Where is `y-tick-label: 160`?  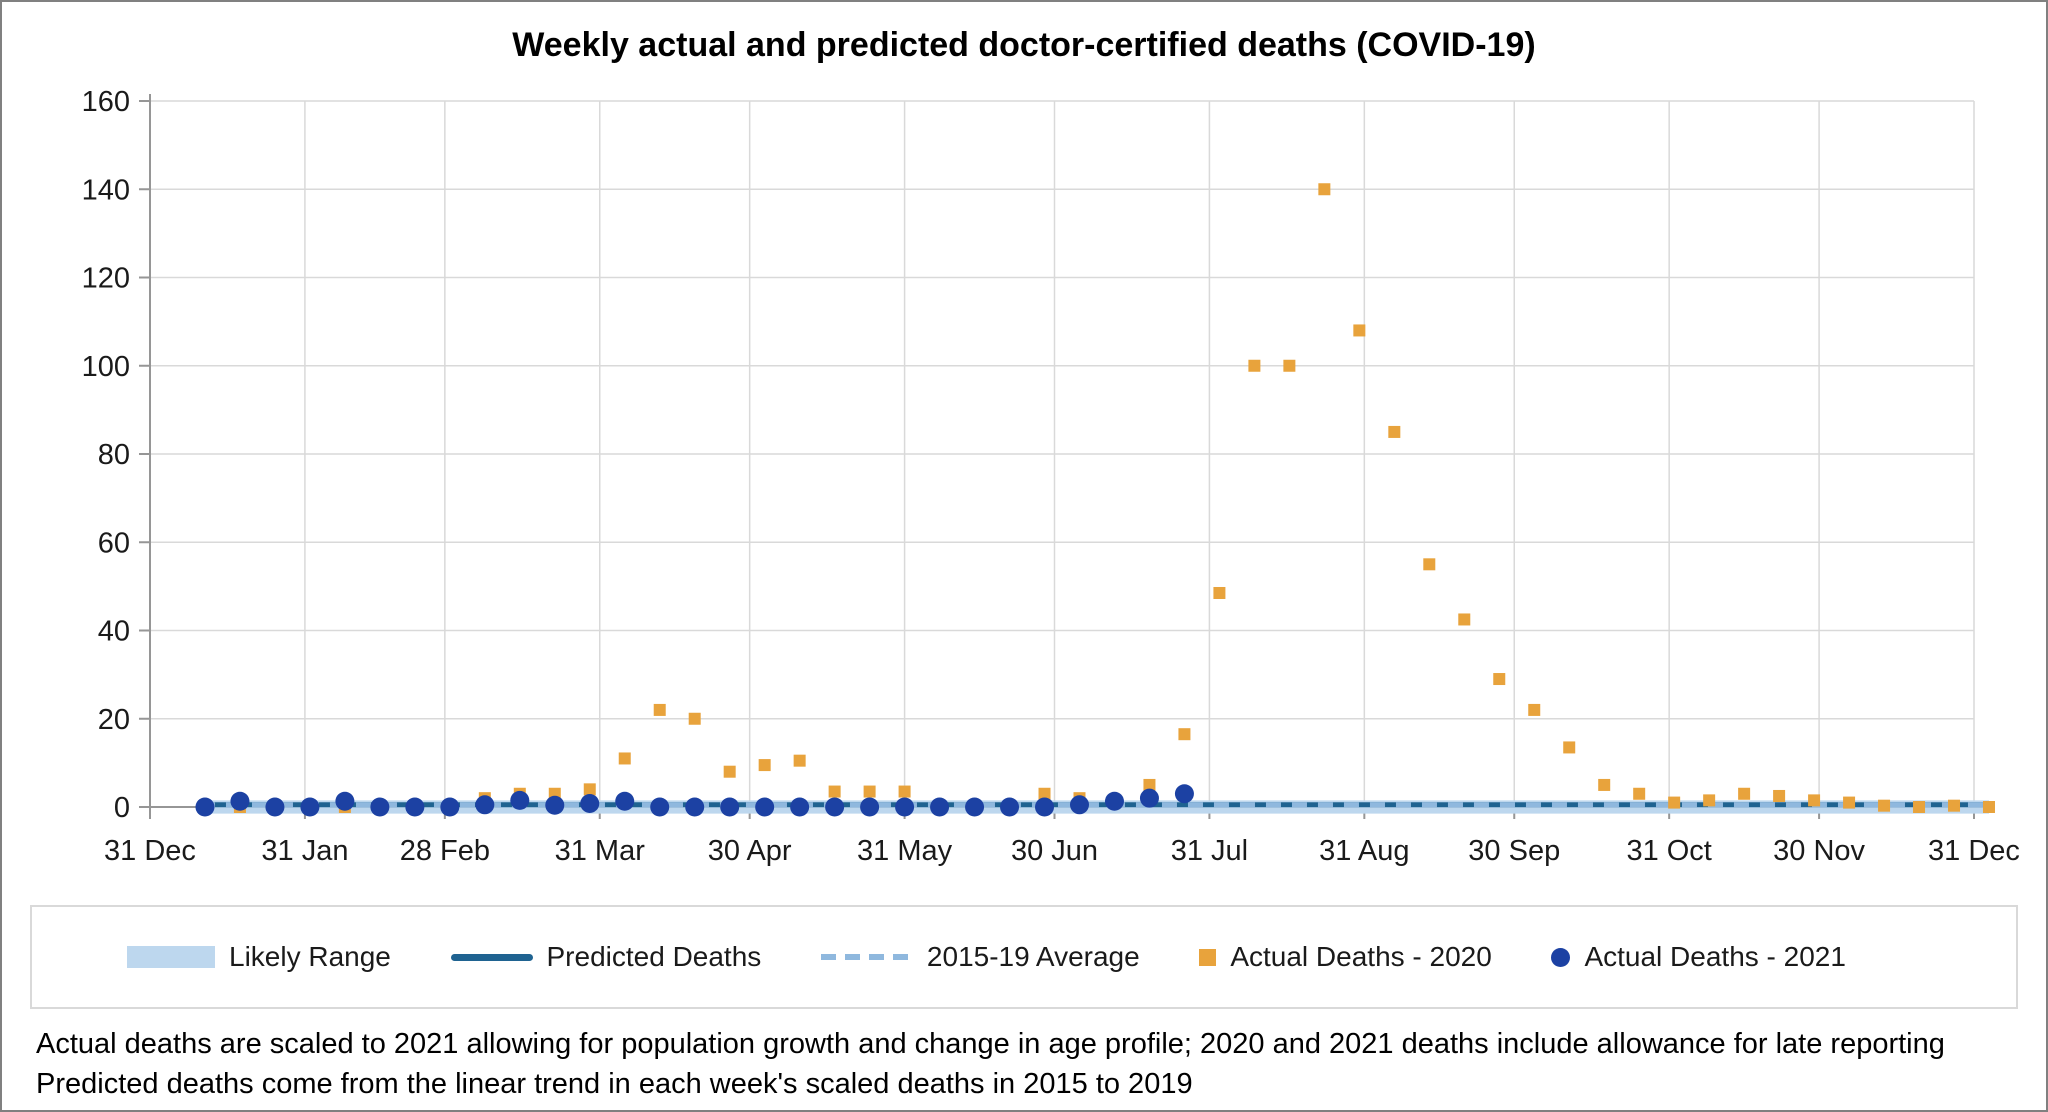 y-tick-label: 160 is located at coordinates (106, 102).